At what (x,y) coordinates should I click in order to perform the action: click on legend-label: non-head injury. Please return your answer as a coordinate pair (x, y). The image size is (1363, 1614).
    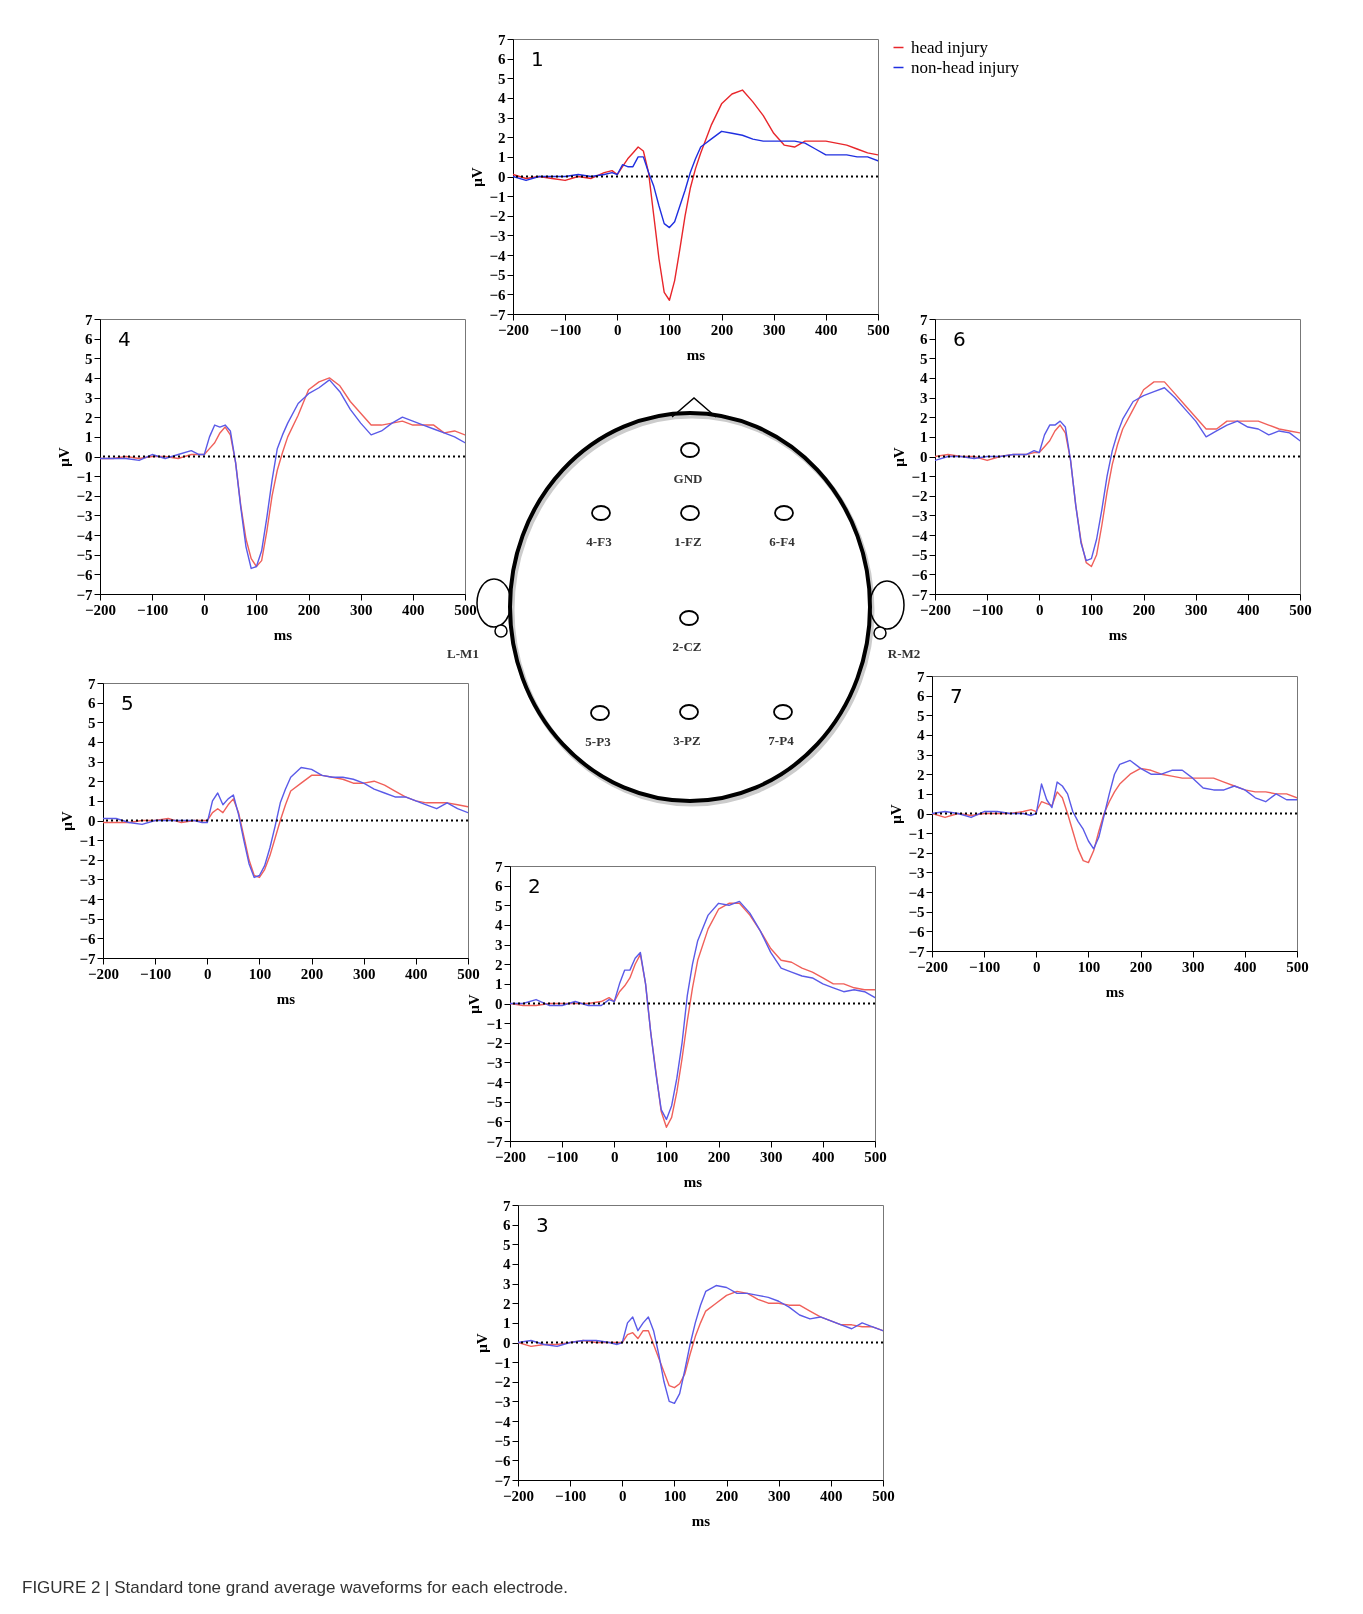
    Looking at the image, I should click on (965, 67).